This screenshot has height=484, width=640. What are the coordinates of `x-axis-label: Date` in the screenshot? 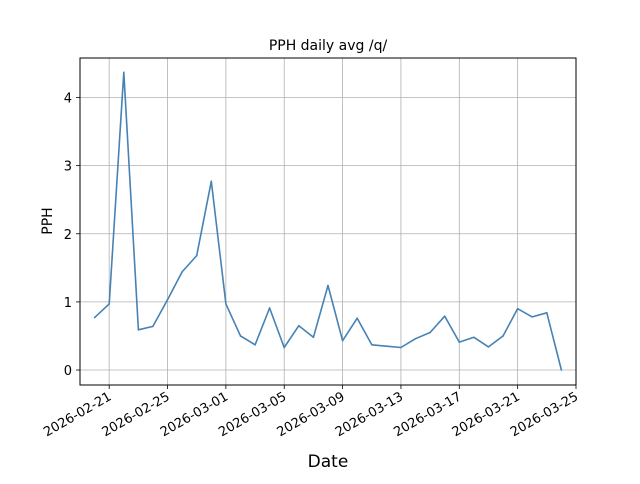 It's located at (328, 462).